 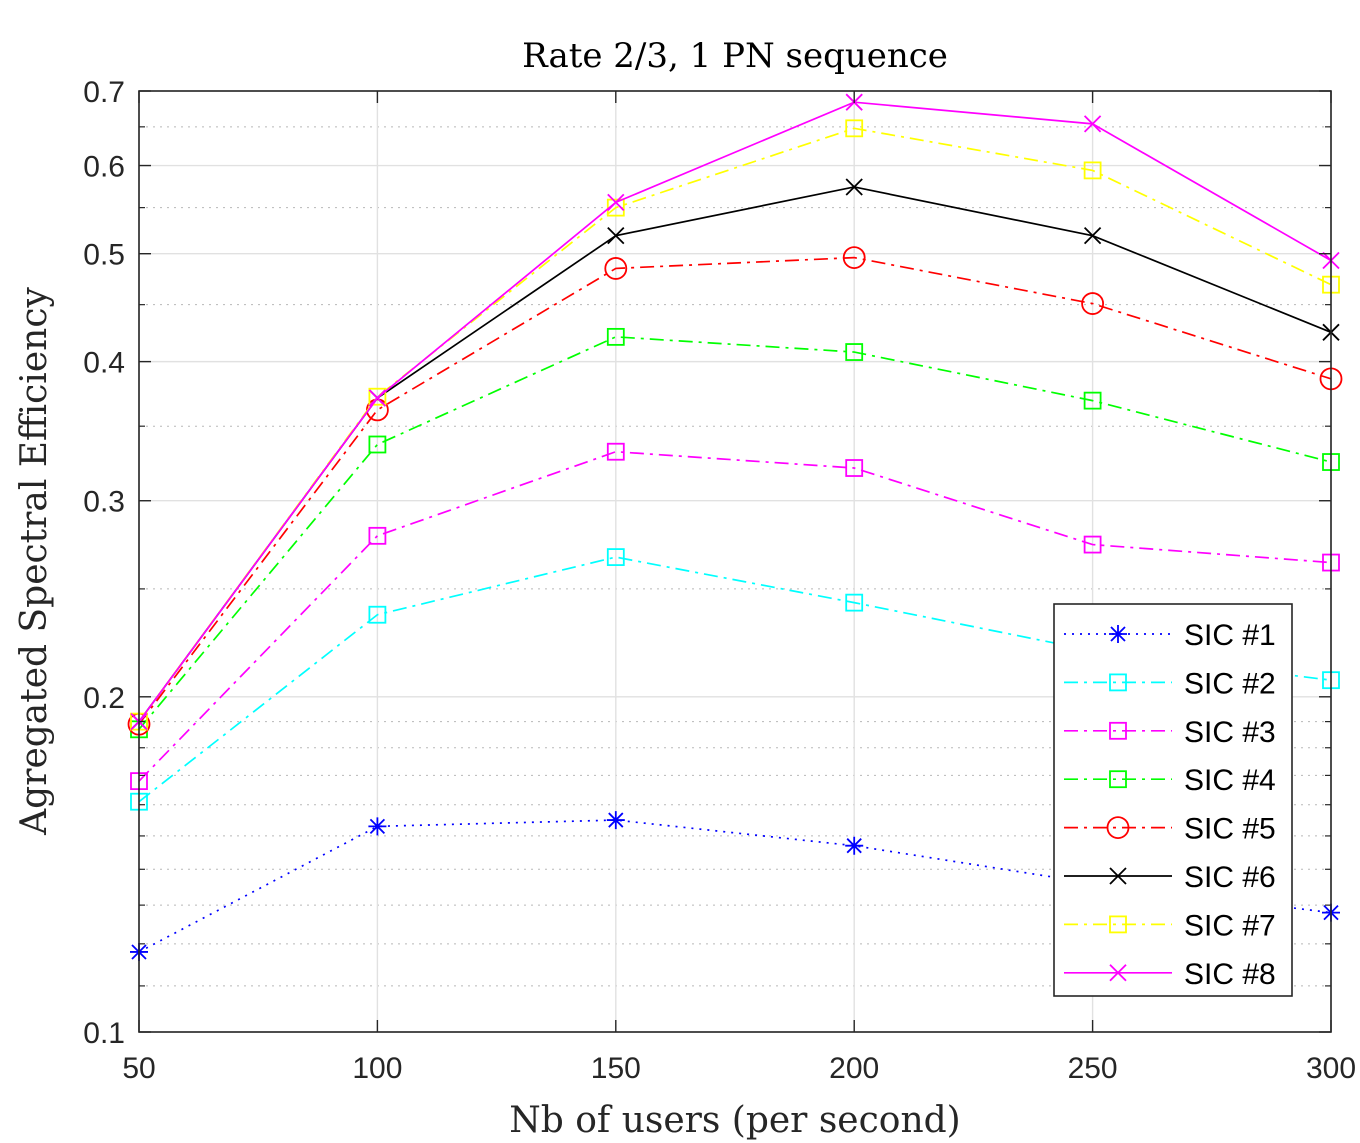 What do you see at coordinates (377, 1068) in the screenshot?
I see `x-tick-label: 100` at bounding box center [377, 1068].